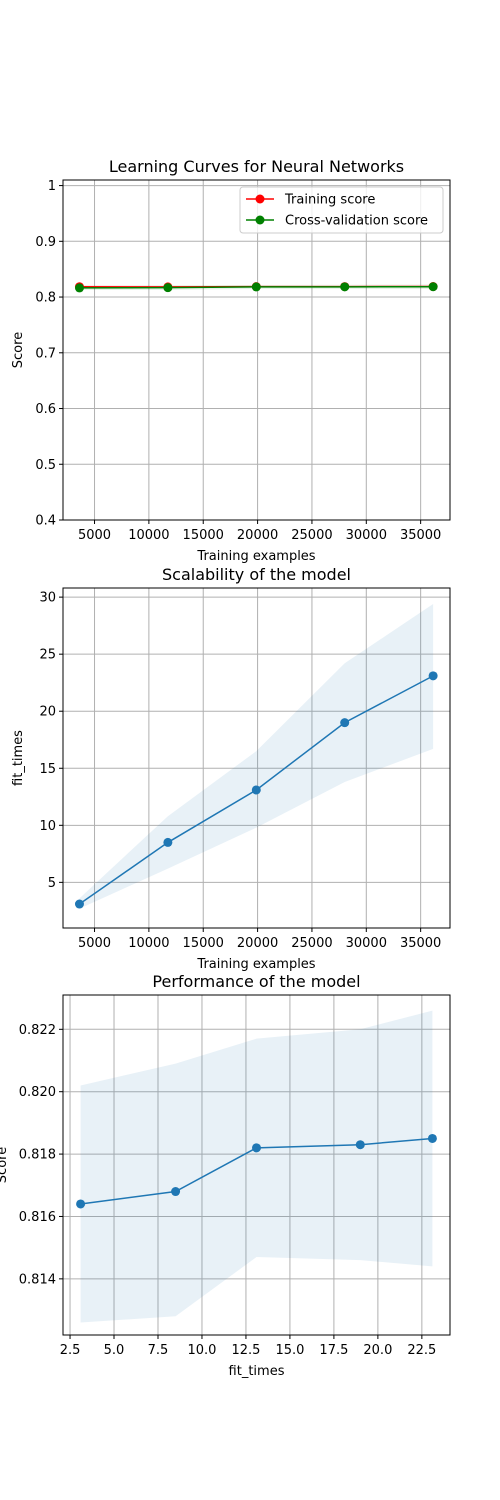 The image size is (500, 1500). What do you see at coordinates (158, 1350) in the screenshot?
I see `x-tick-label: 7.5` at bounding box center [158, 1350].